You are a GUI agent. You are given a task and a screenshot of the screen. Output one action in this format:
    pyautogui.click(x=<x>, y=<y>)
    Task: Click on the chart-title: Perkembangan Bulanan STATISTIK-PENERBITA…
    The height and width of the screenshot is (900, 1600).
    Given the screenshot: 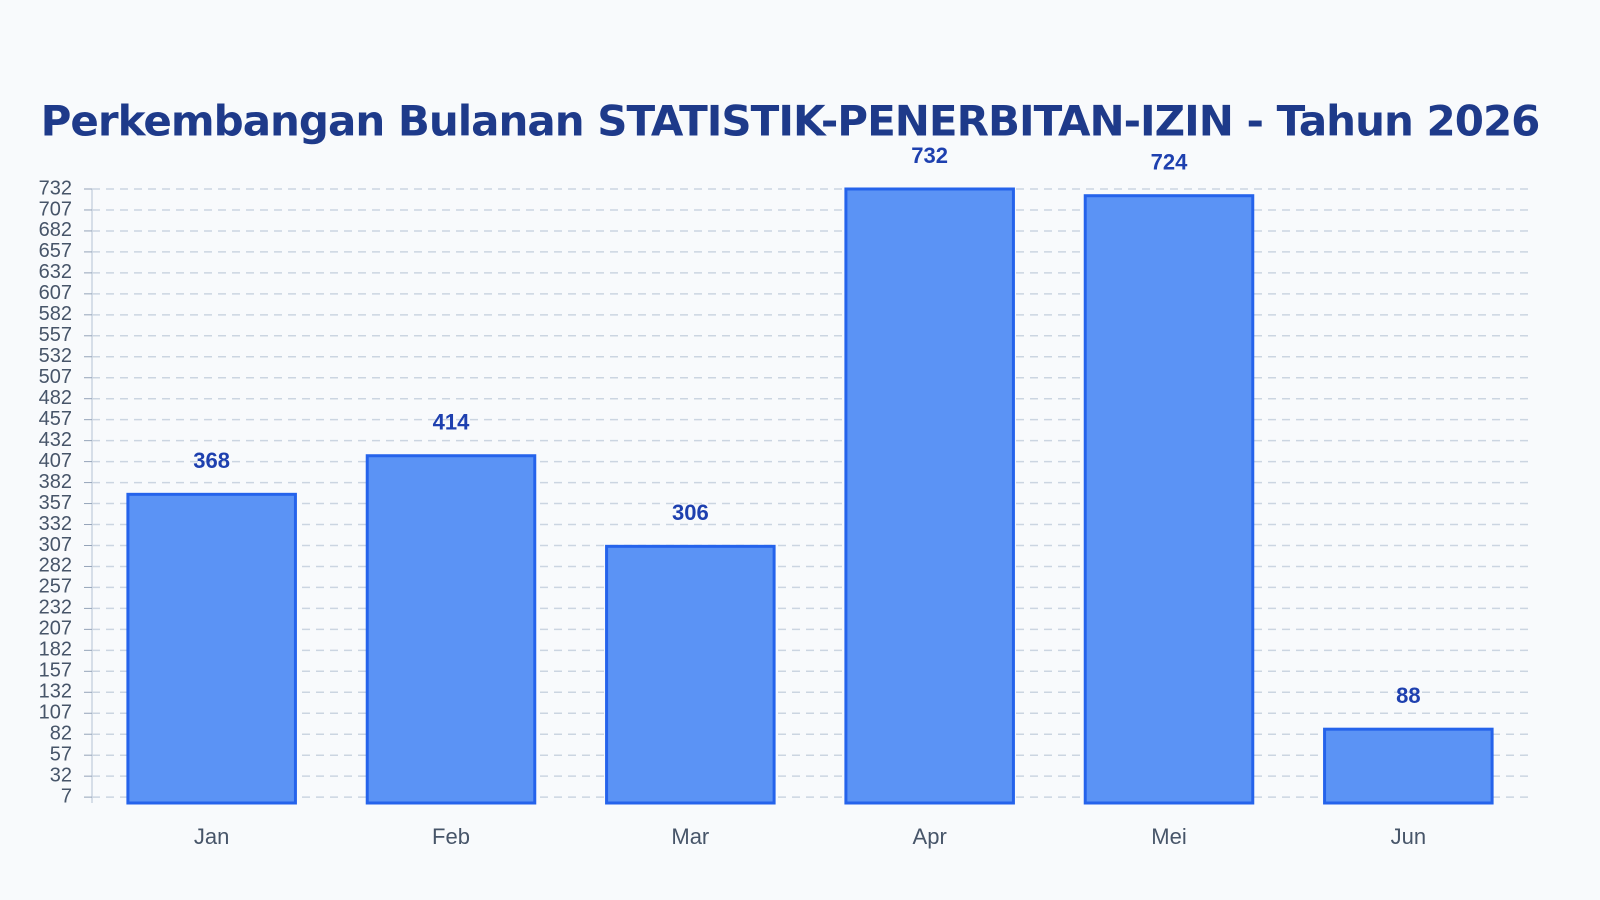 What is the action you would take?
    pyautogui.click(x=790, y=121)
    